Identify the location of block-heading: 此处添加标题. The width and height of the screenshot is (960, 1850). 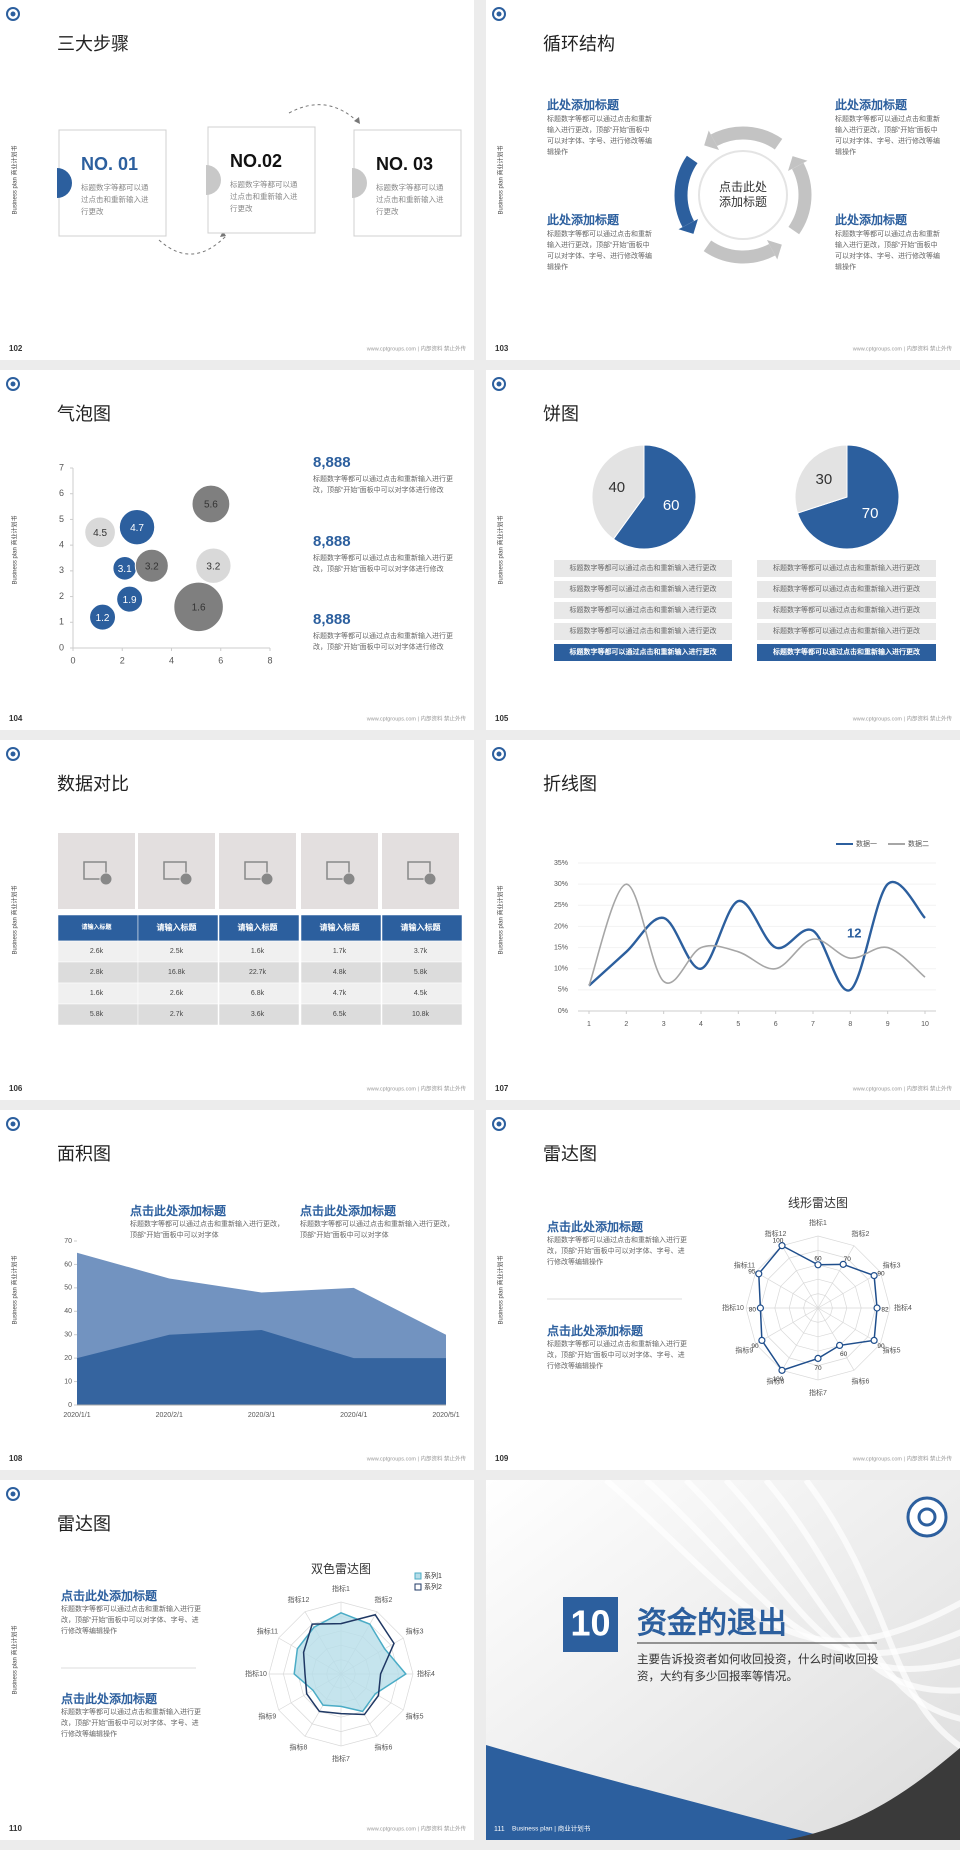
(583, 220).